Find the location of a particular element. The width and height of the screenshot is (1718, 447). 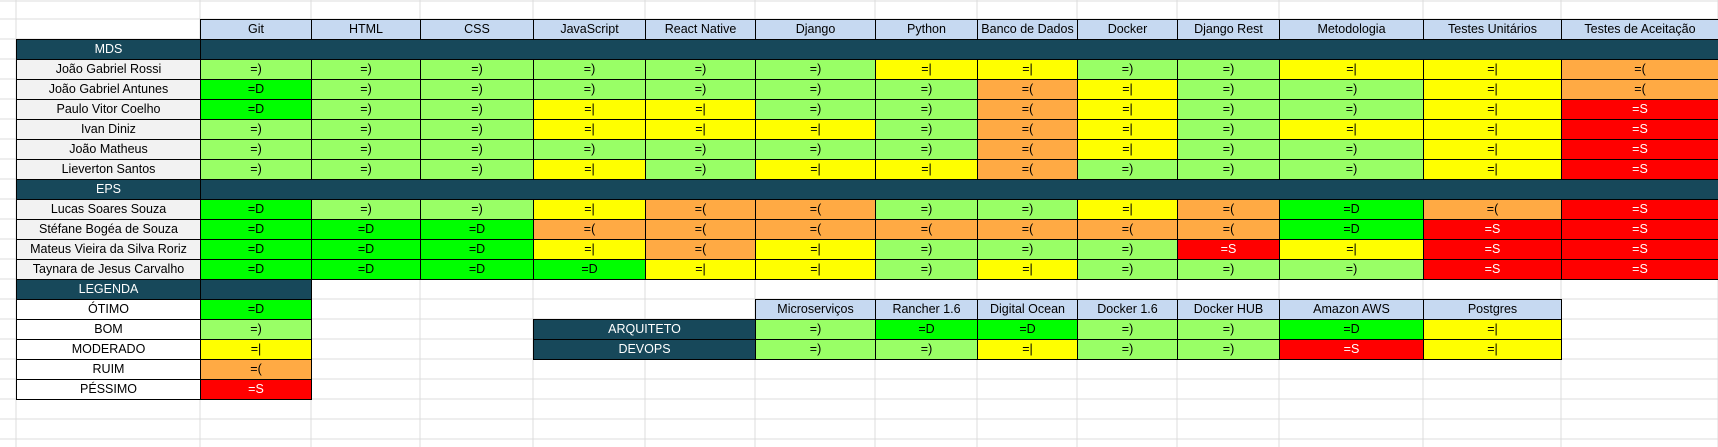

column-header: Django is located at coordinates (815, 29).